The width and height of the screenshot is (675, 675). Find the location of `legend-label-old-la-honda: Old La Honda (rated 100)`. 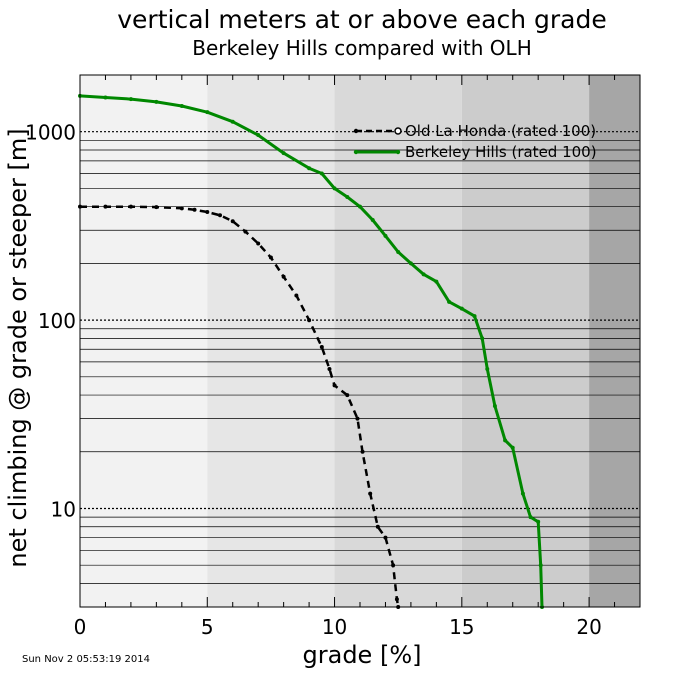

legend-label-old-la-honda: Old La Honda (rated 100) is located at coordinates (500, 131).